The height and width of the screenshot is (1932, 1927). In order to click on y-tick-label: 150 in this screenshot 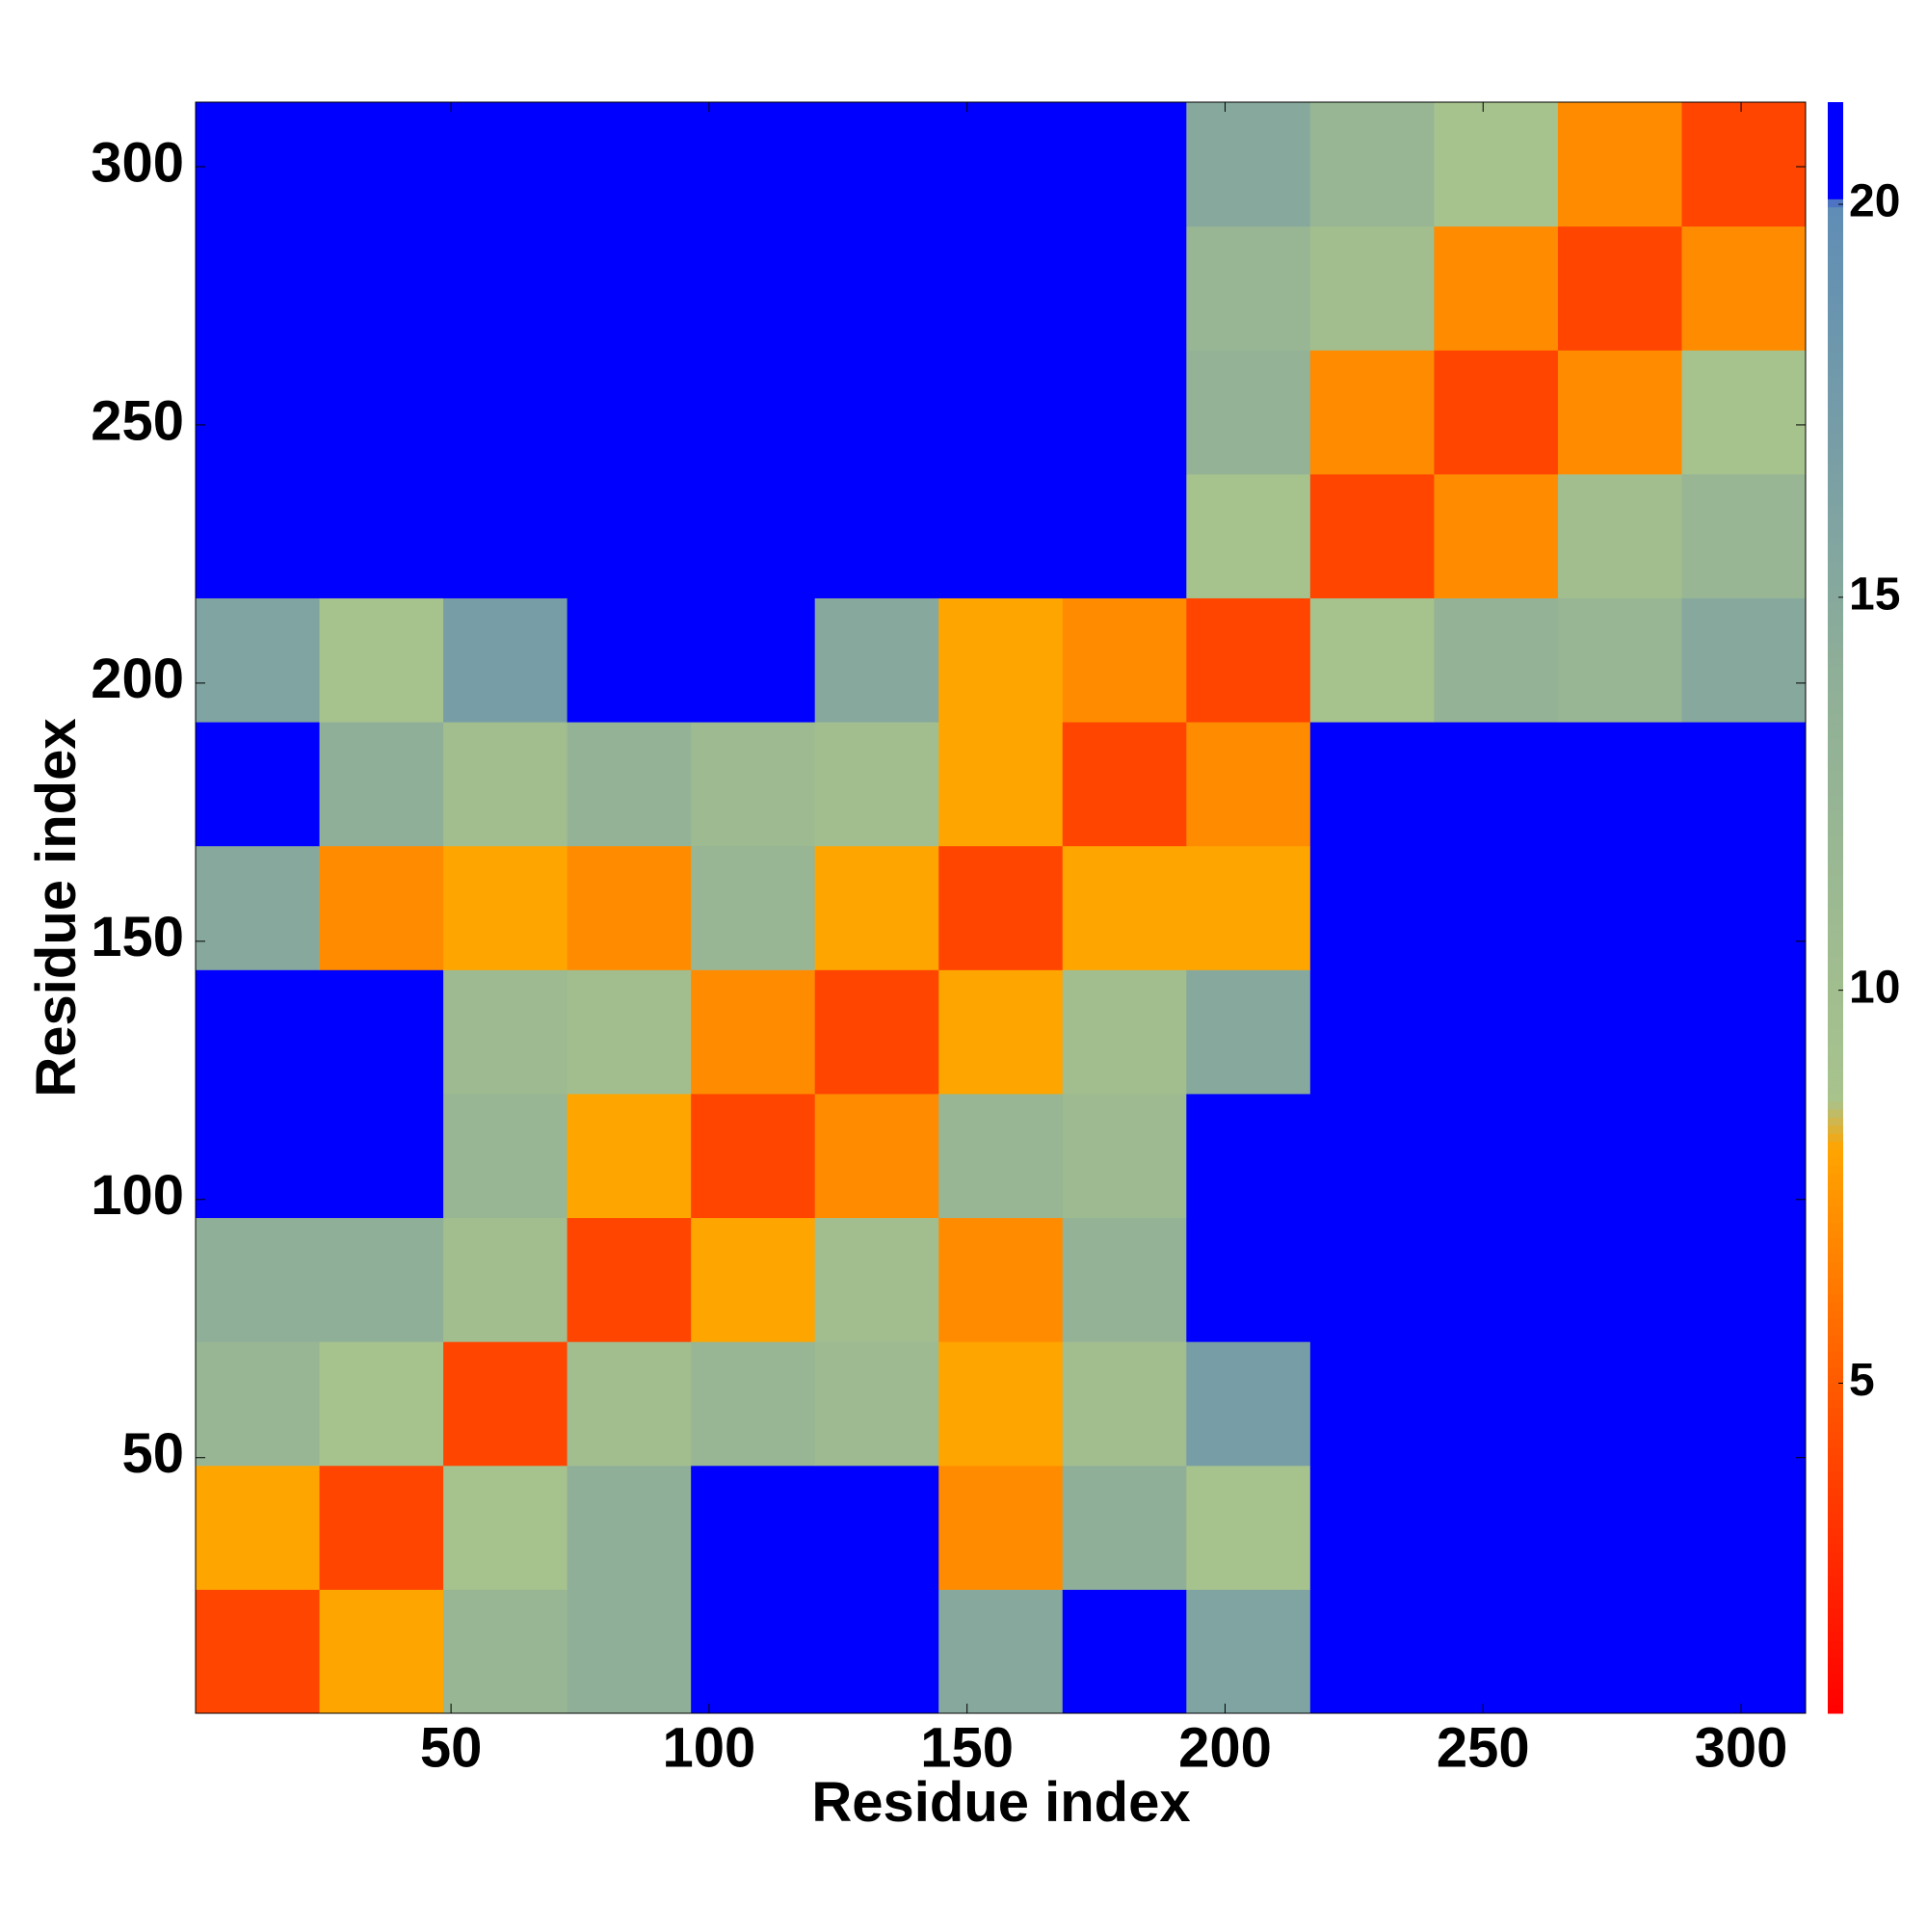, I will do `click(137, 937)`.